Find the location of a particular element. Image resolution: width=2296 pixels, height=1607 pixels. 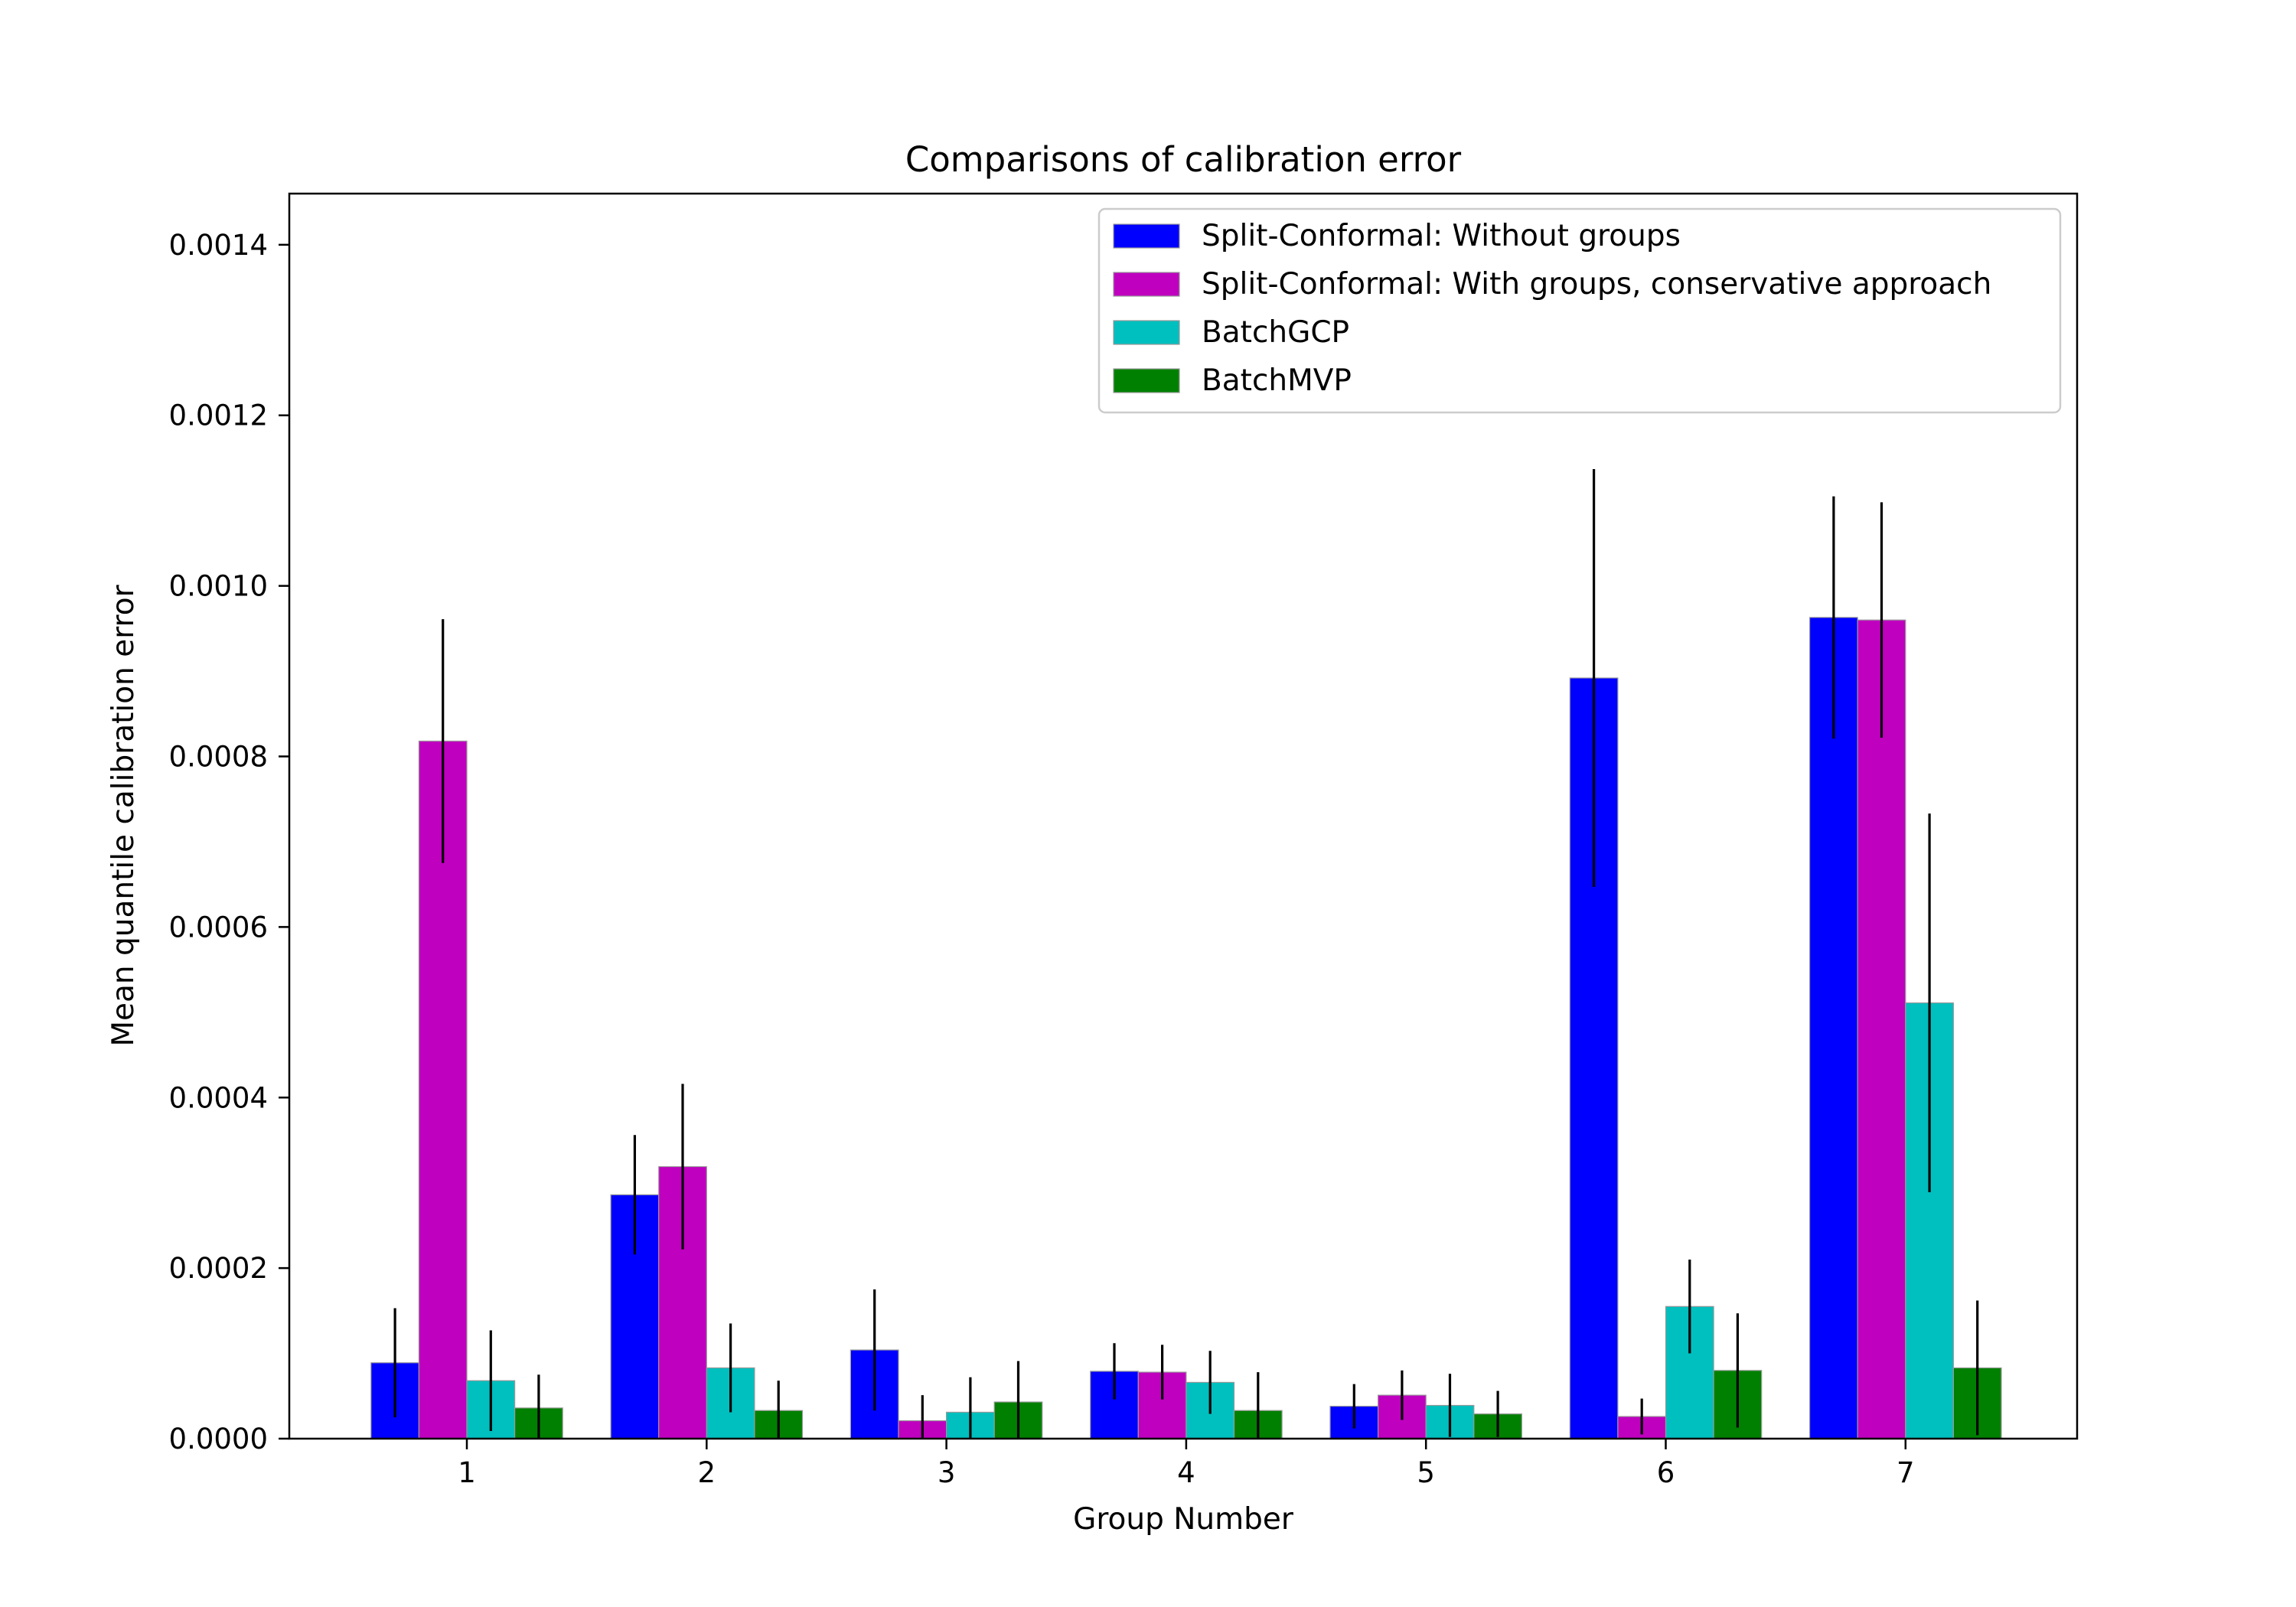

x-tick-label: 6 is located at coordinates (1666, 1473).